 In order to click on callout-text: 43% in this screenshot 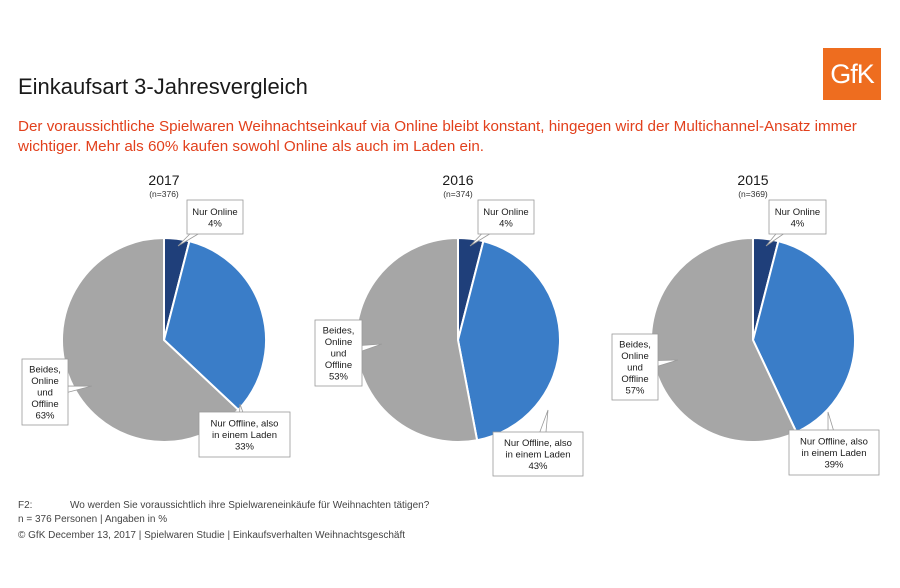, I will do `click(538, 466)`.